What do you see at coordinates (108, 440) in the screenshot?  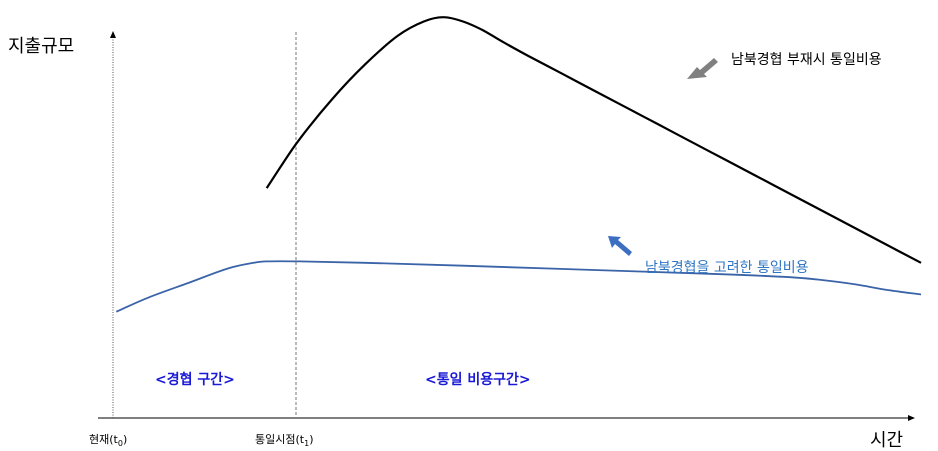 I see `x-tick-label-now: 현재(t0)` at bounding box center [108, 440].